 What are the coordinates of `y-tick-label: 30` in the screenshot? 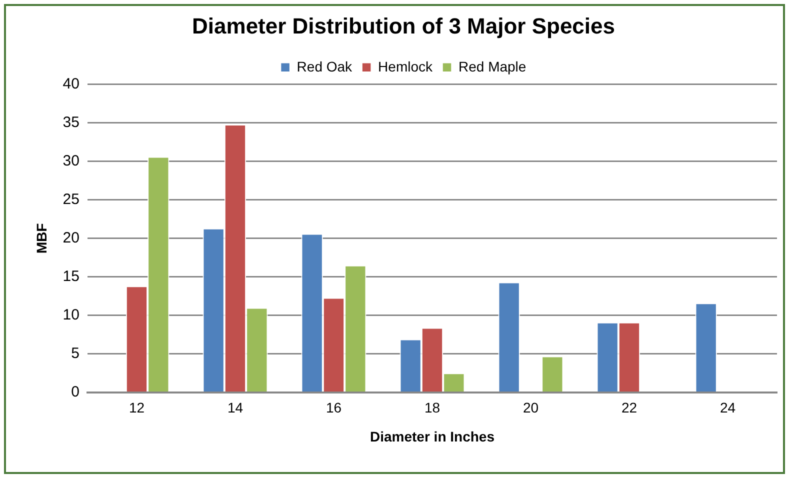 It's located at (71, 161).